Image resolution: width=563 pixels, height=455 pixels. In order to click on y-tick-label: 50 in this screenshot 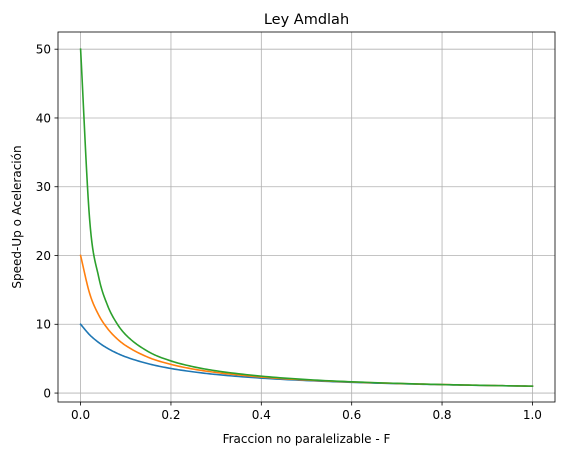, I will do `click(43, 49)`.